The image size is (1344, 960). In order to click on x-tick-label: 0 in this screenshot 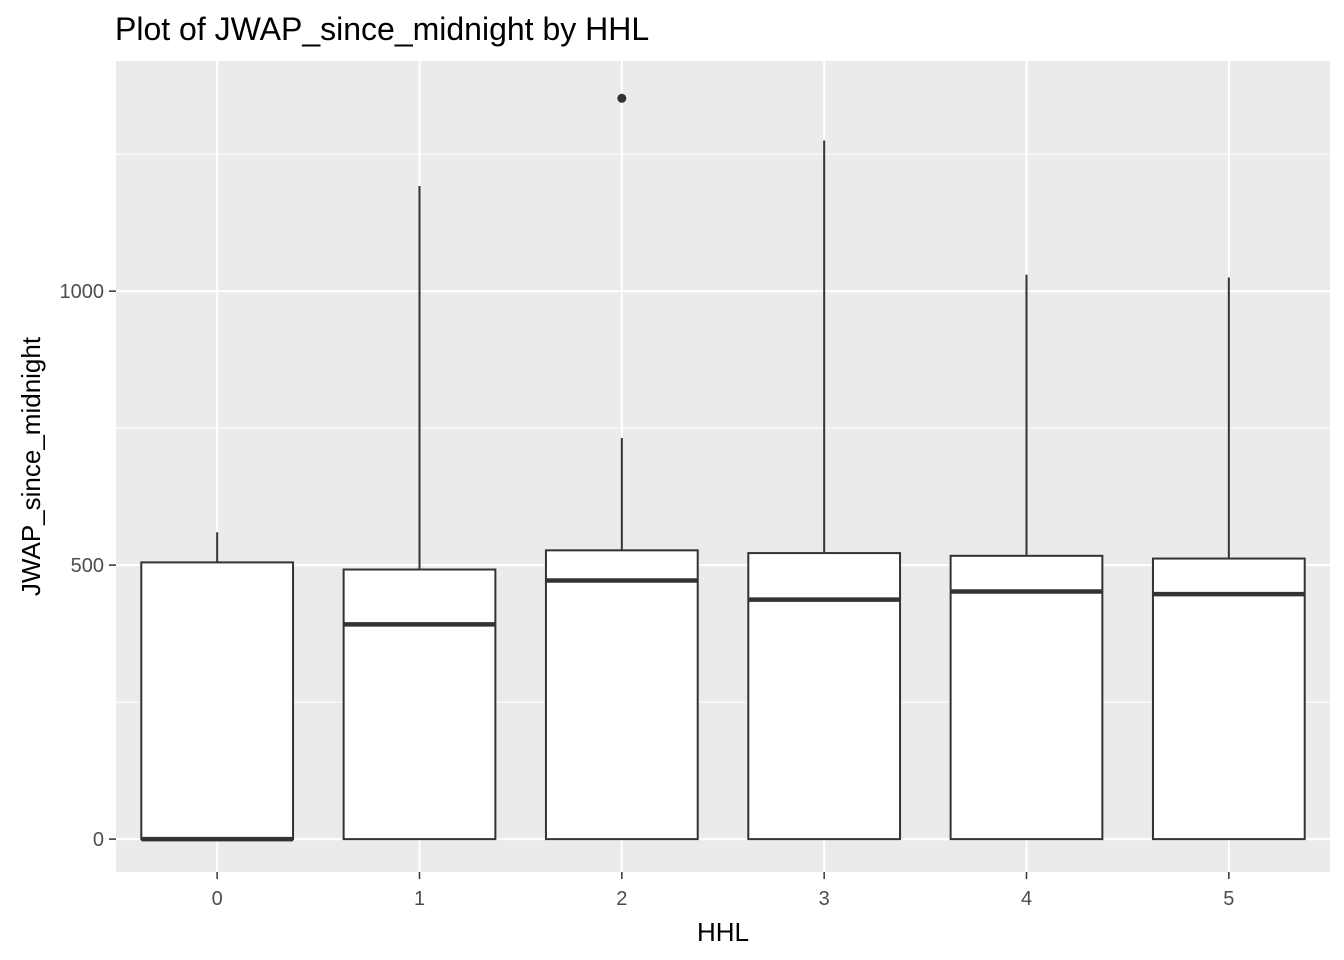, I will do `click(217, 899)`.